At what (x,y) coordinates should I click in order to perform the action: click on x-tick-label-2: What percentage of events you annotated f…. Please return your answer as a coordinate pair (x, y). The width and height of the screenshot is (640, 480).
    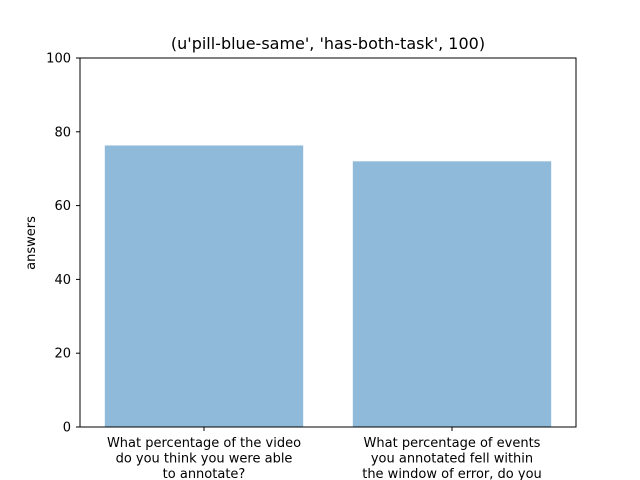
    Looking at the image, I should click on (452, 458).